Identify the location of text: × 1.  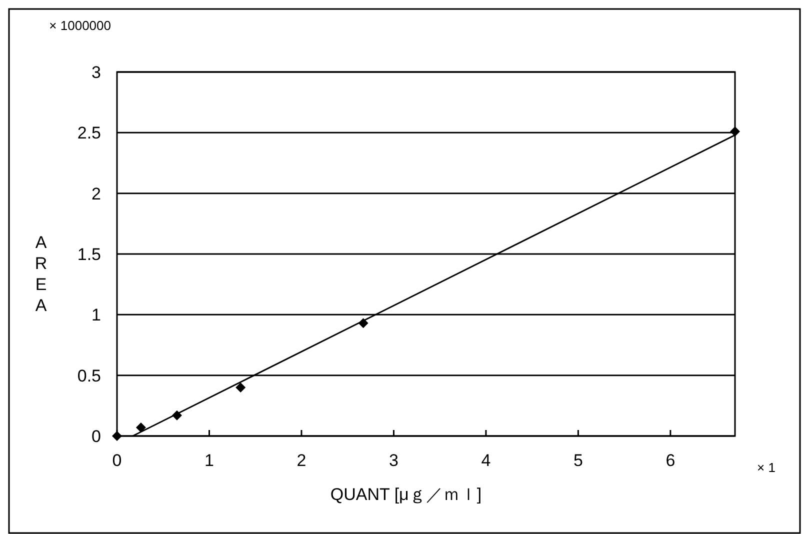
(766, 467).